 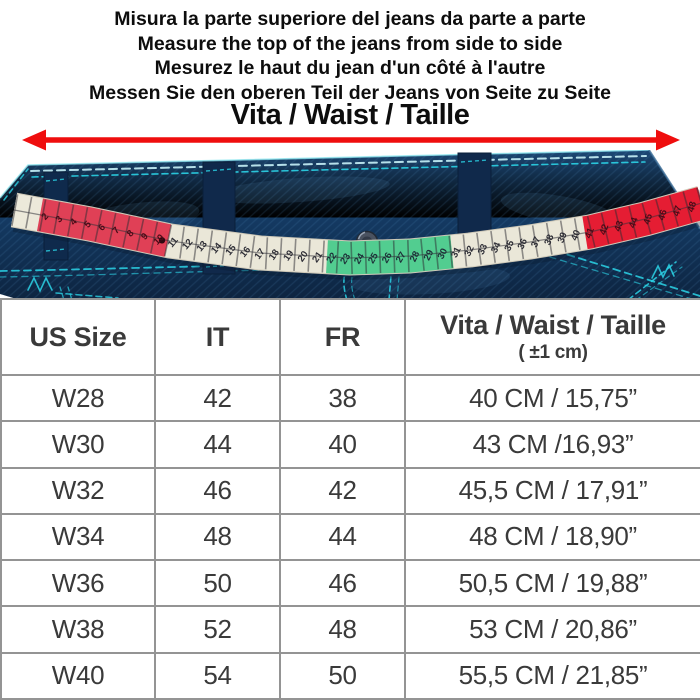 What do you see at coordinates (523, 244) in the screenshot?
I see `tape-number: 36` at bounding box center [523, 244].